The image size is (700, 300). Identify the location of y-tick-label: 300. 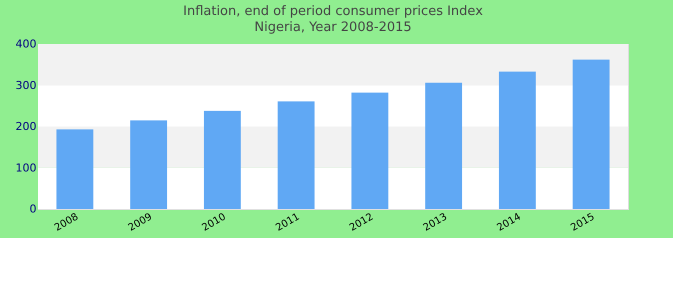
(26, 85).